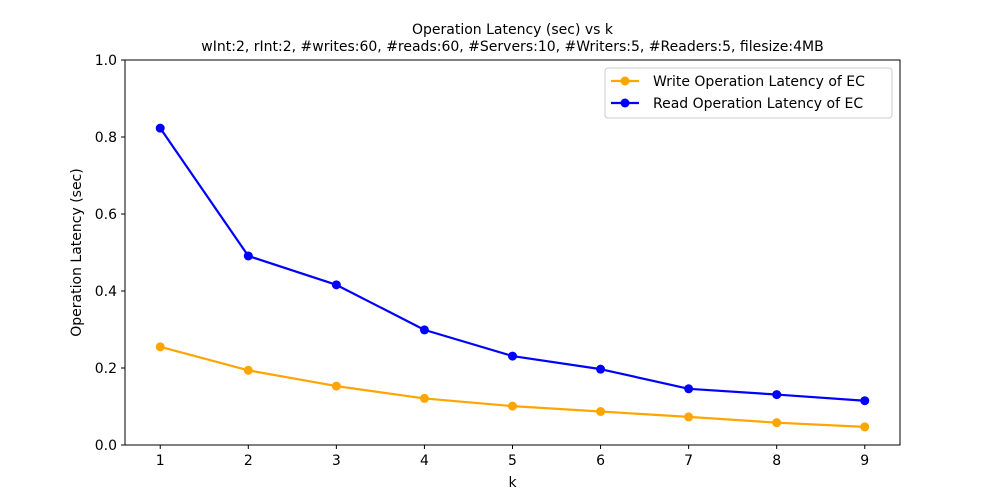 The image size is (1000, 500). Describe the element at coordinates (77, 252) in the screenshot. I see `y-axis-label: Operation Latency (sec)` at that location.